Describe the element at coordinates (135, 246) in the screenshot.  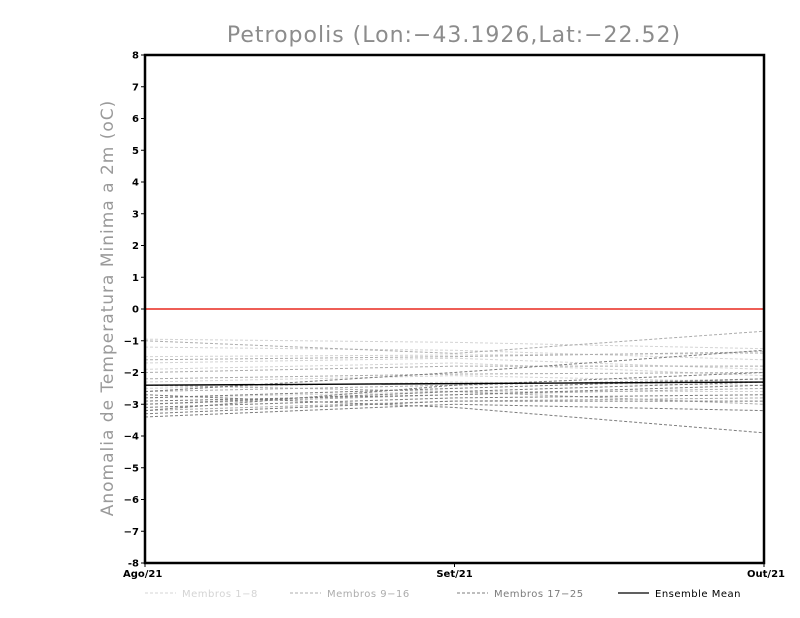
I see `y-tick-label: 2` at that location.